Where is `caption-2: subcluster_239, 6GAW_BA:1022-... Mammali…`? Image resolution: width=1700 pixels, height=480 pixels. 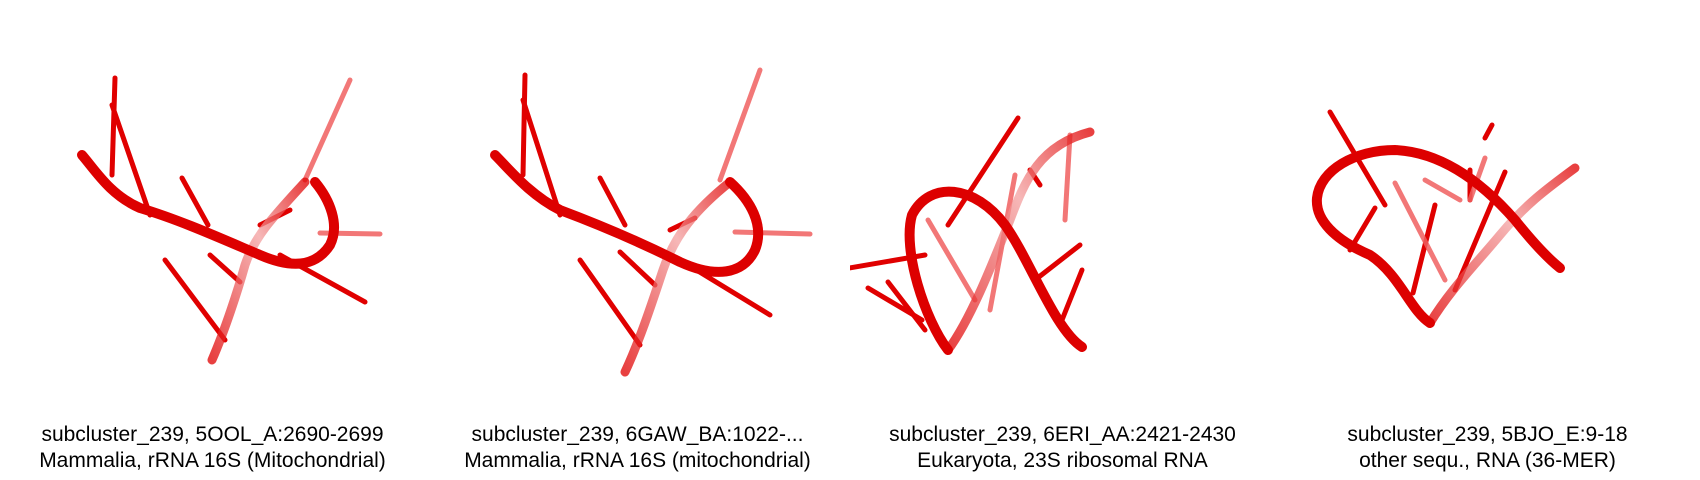 caption-2: subcluster_239, 6GAW_BA:1022-... Mammali… is located at coordinates (637, 448).